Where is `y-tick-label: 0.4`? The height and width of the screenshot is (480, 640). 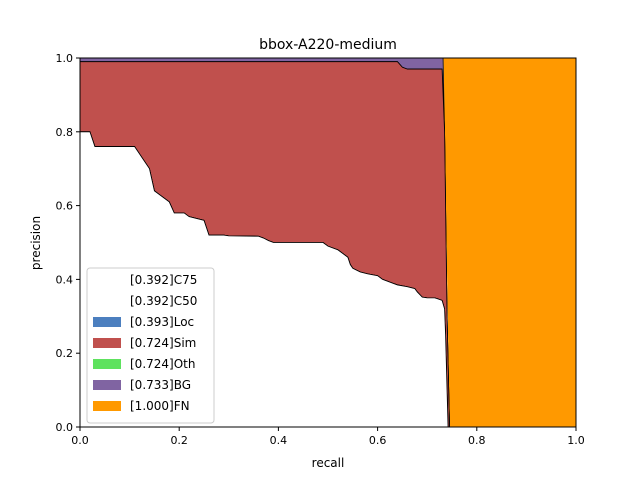 y-tick-label: 0.4 is located at coordinates (65, 279).